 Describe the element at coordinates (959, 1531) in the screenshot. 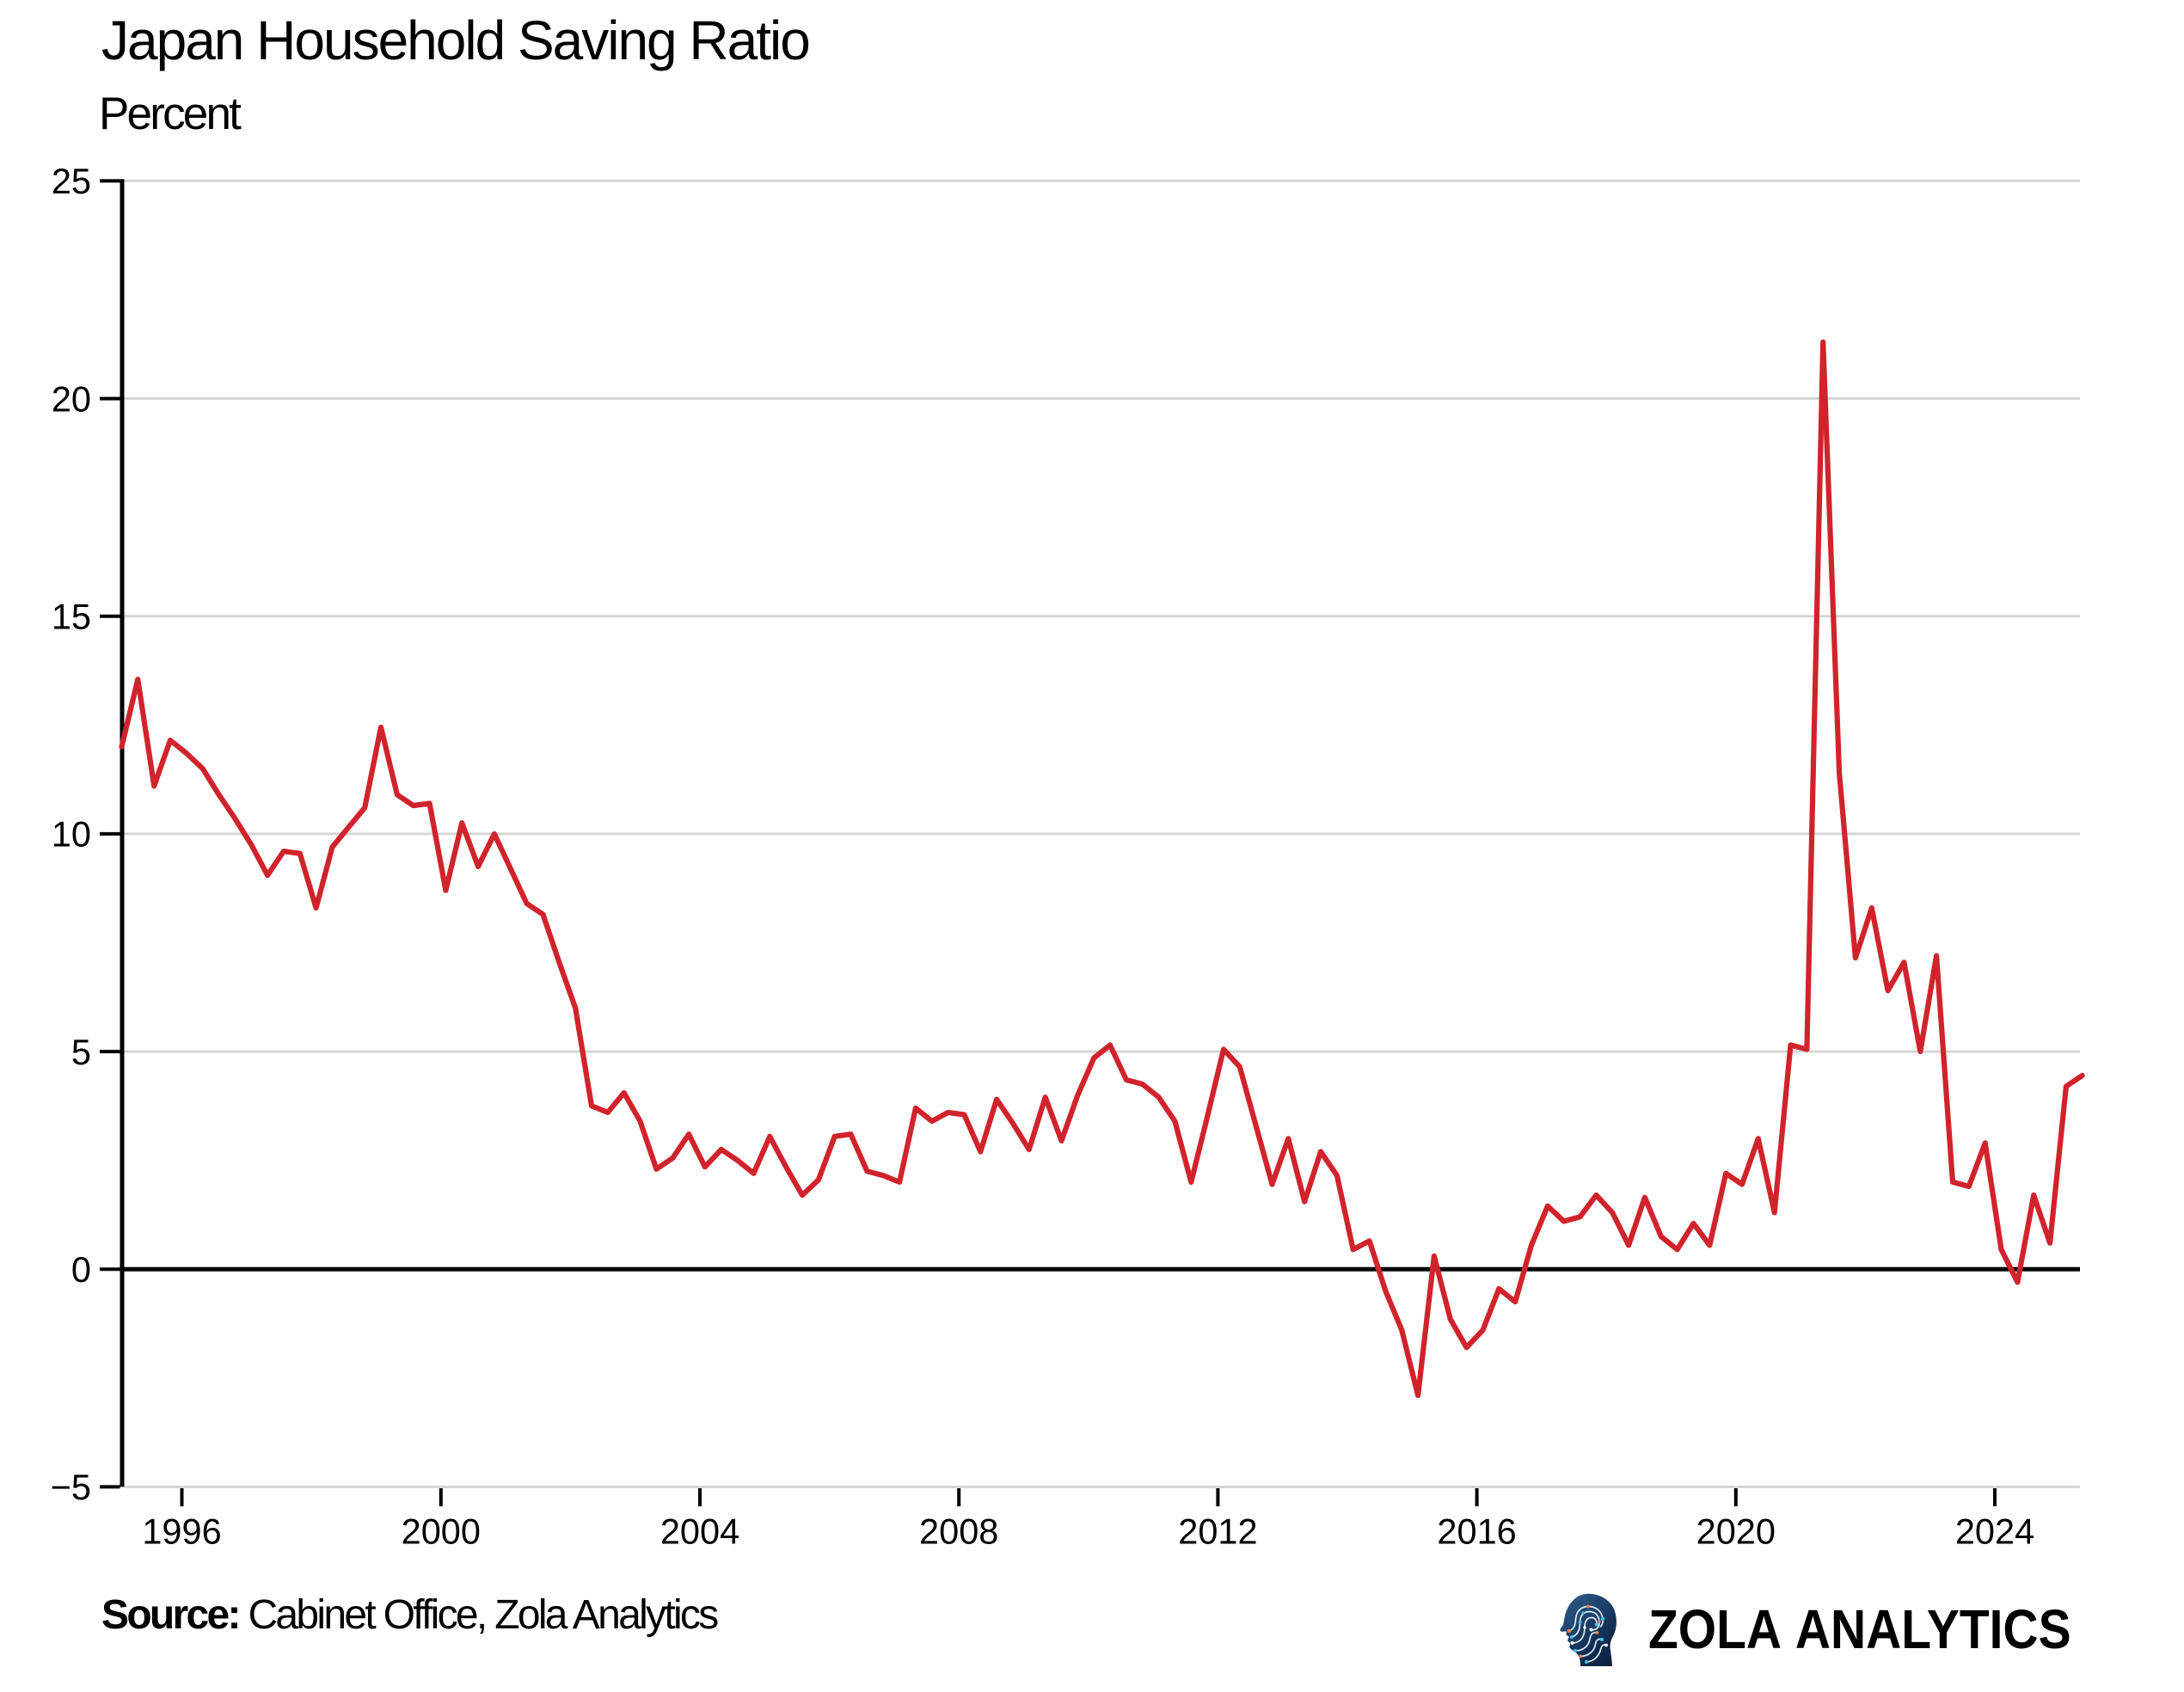

I see `svg-text: 2008` at that location.